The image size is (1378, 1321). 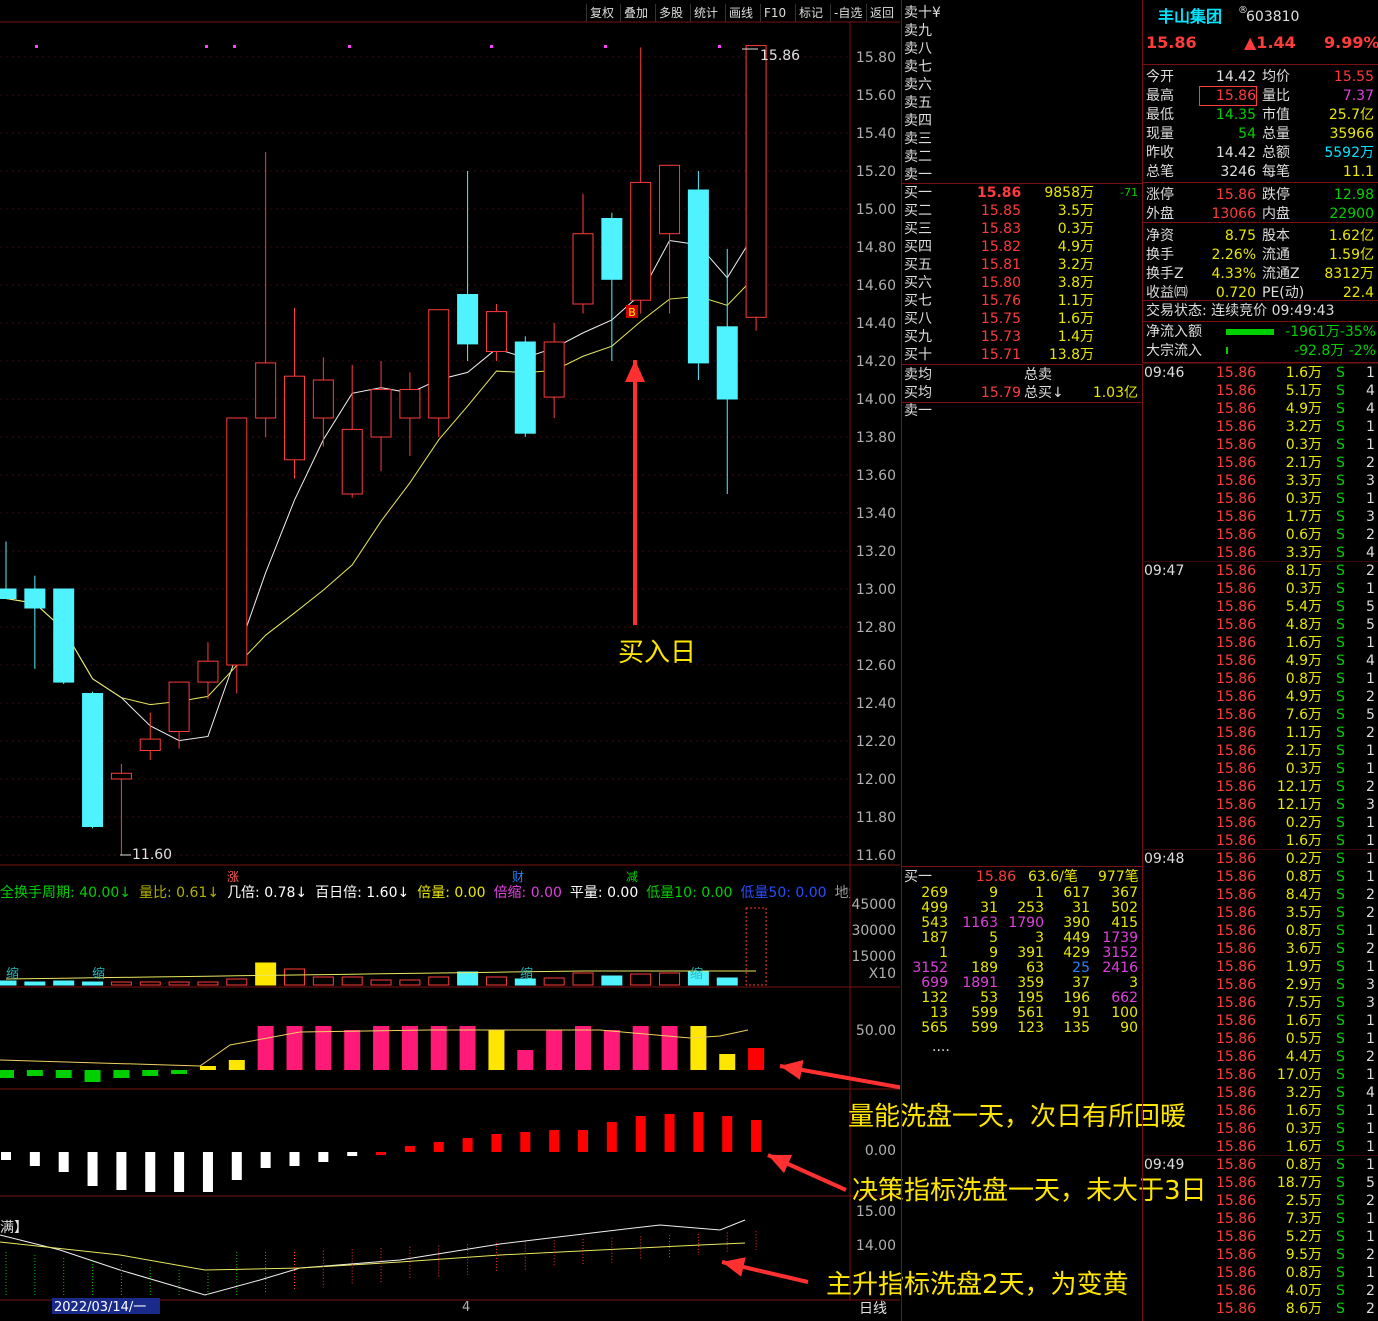 What do you see at coordinates (918, 355) in the screenshot?
I see `bid-level-label: 买十` at bounding box center [918, 355].